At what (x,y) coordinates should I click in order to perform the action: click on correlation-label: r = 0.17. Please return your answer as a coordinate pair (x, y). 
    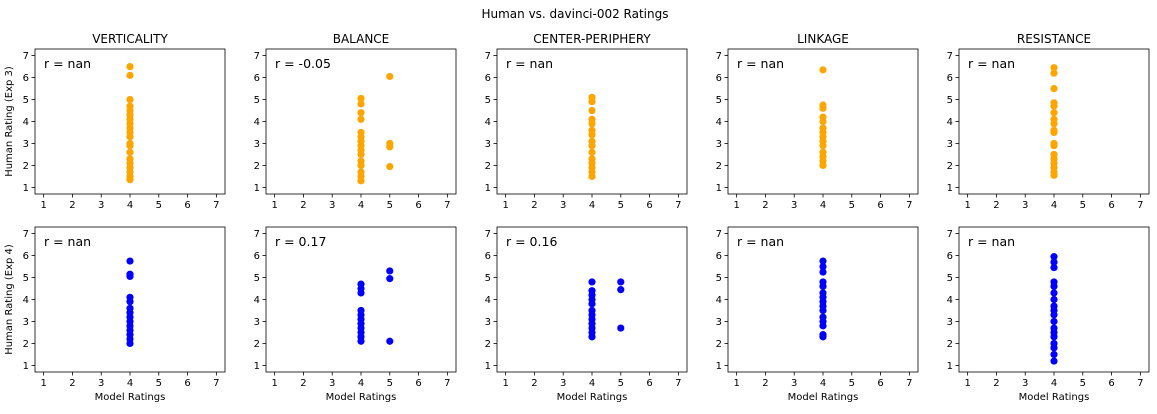
    Looking at the image, I should click on (300, 241).